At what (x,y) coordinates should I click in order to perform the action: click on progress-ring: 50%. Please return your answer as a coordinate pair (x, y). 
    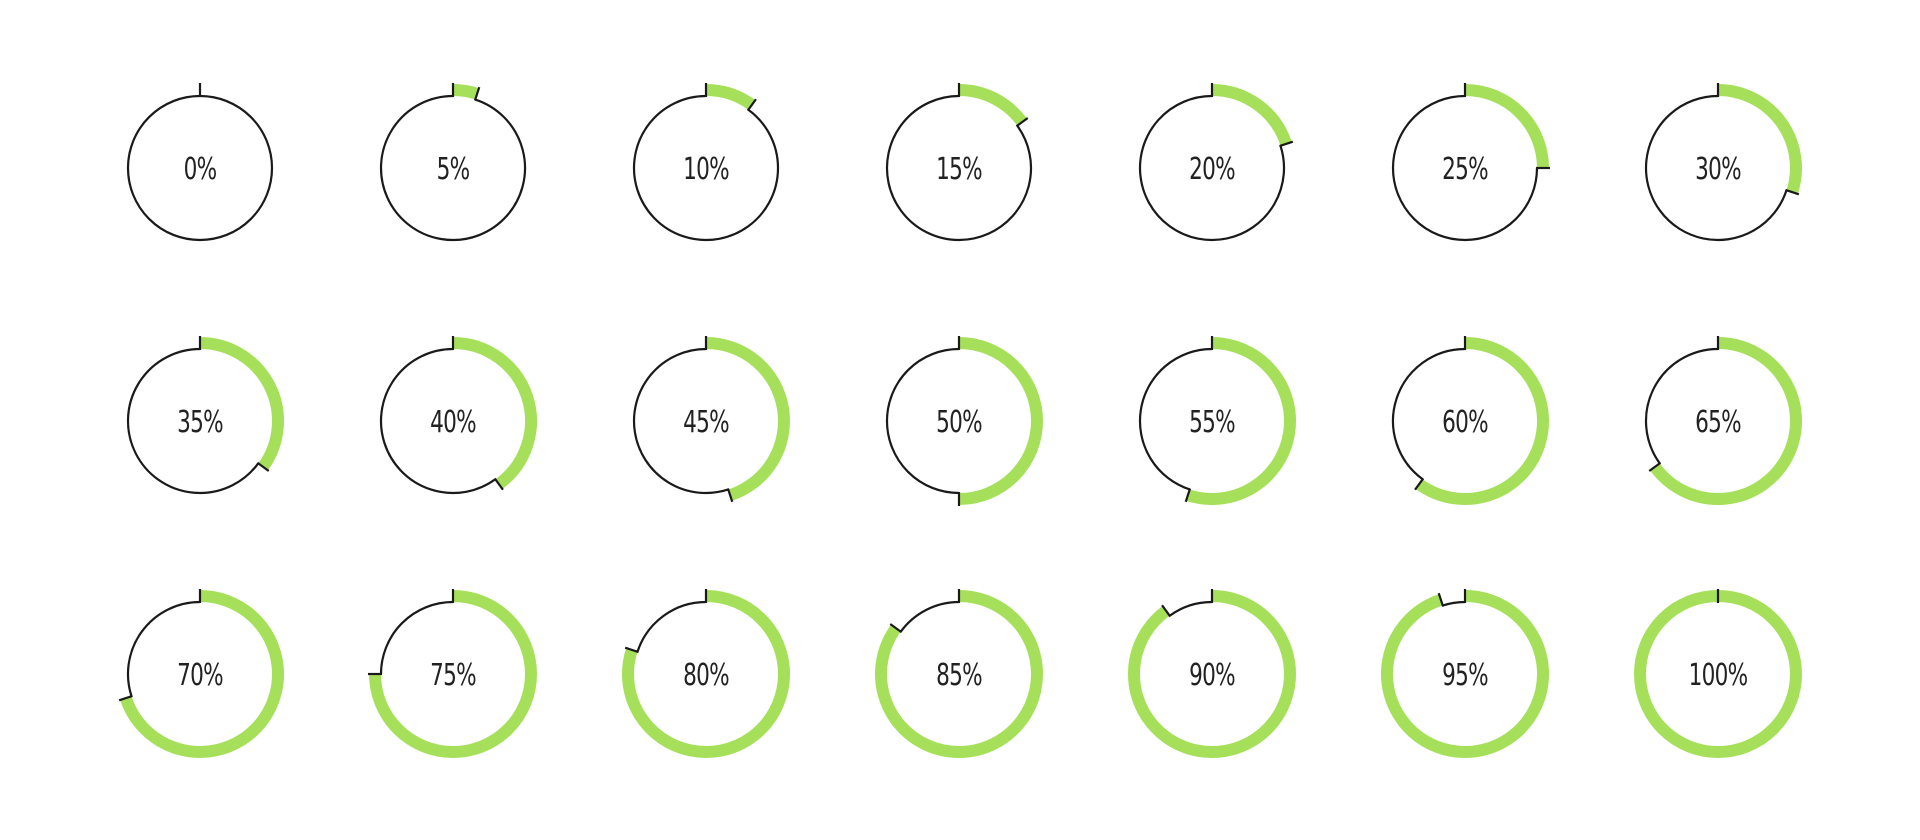
    Looking at the image, I should click on (964, 421).